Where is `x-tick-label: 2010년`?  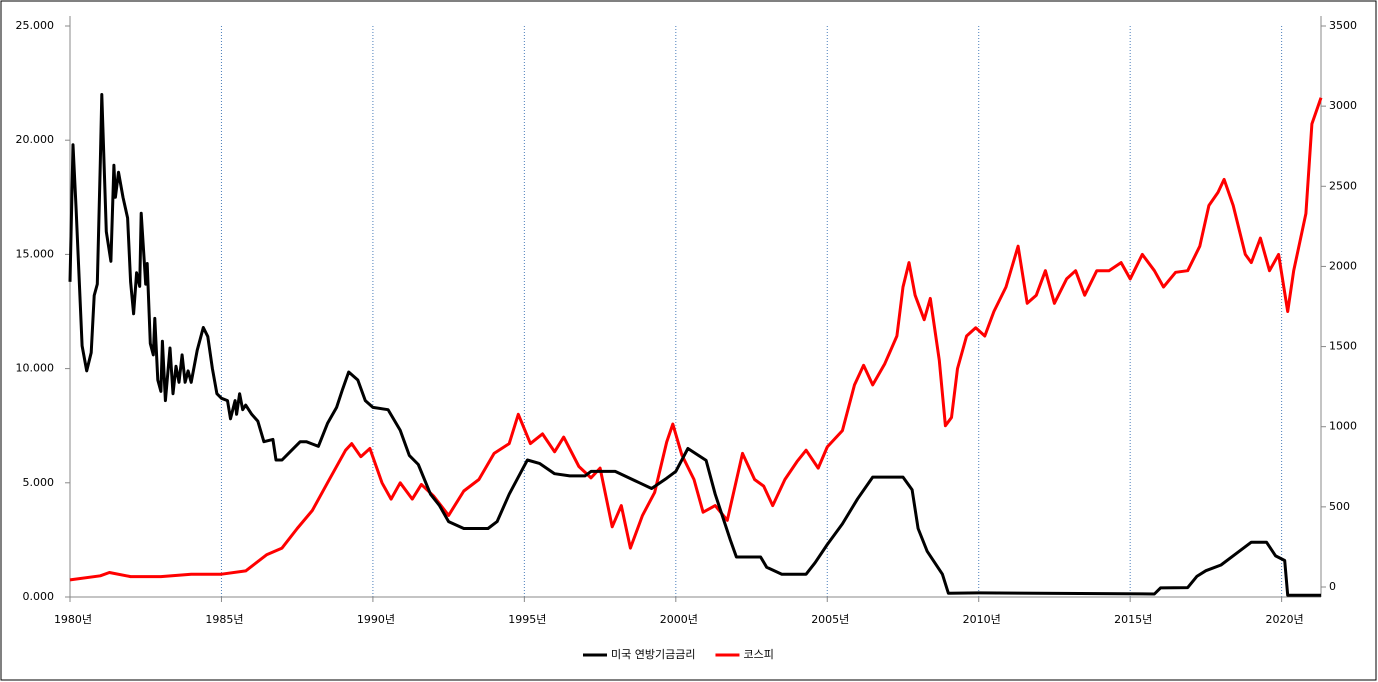 x-tick-label: 2010년 is located at coordinates (982, 619).